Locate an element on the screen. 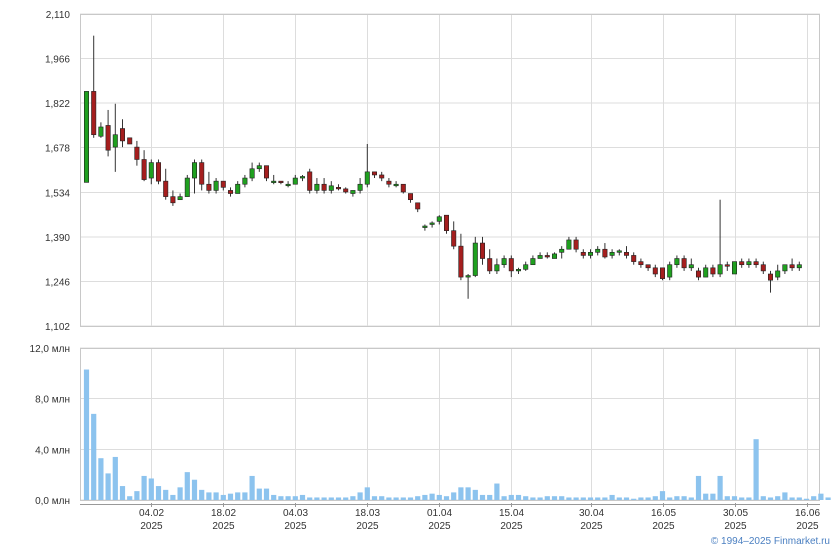 This screenshot has width=840, height=550. x-axis-date-label: 04.02 is located at coordinates (151, 513).